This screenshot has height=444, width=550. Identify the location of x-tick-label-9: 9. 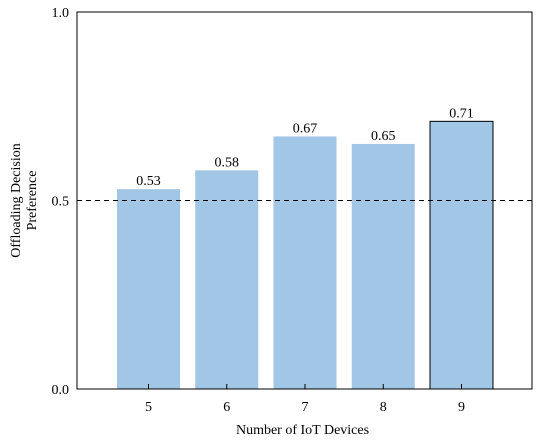
(461, 407).